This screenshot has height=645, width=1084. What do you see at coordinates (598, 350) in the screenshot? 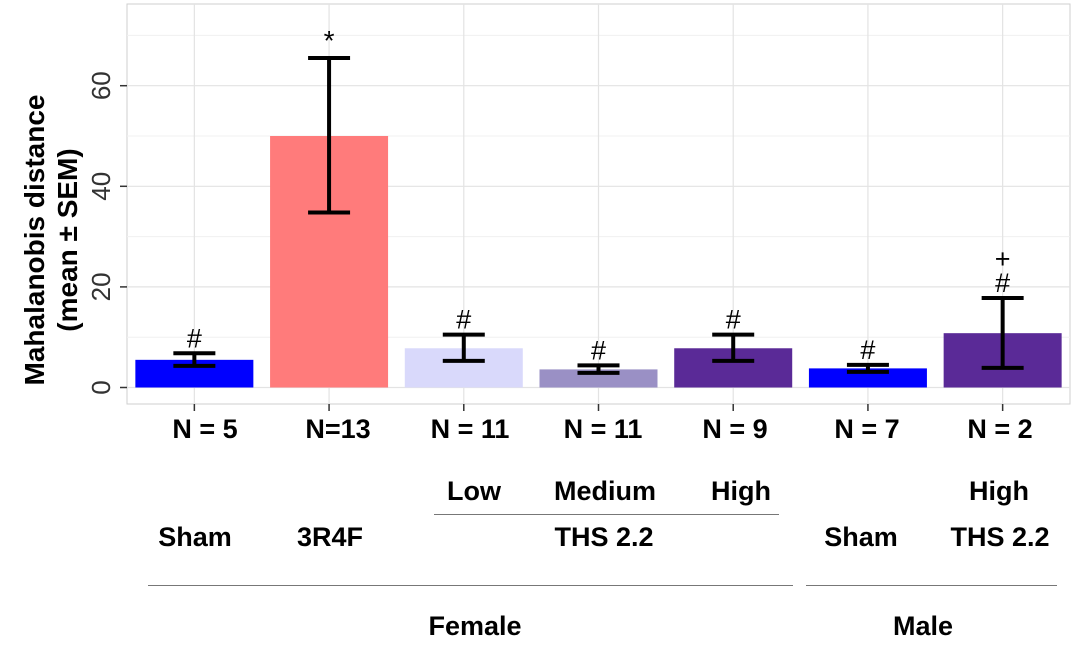
I see `significance-marker-3: #` at bounding box center [598, 350].